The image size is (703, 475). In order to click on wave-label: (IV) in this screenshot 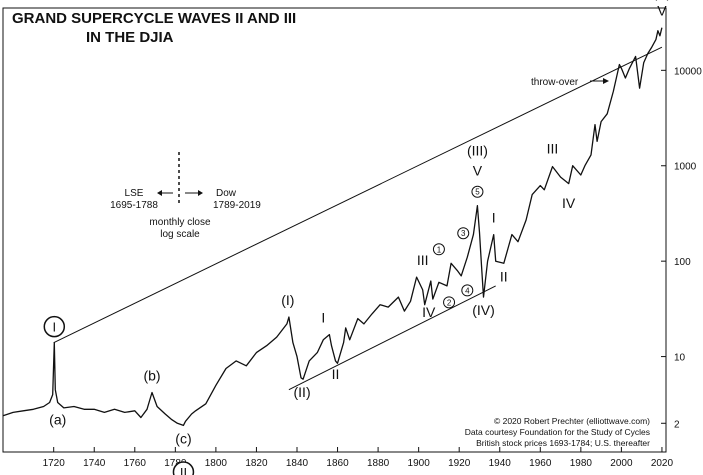, I will do `click(483, 310)`.